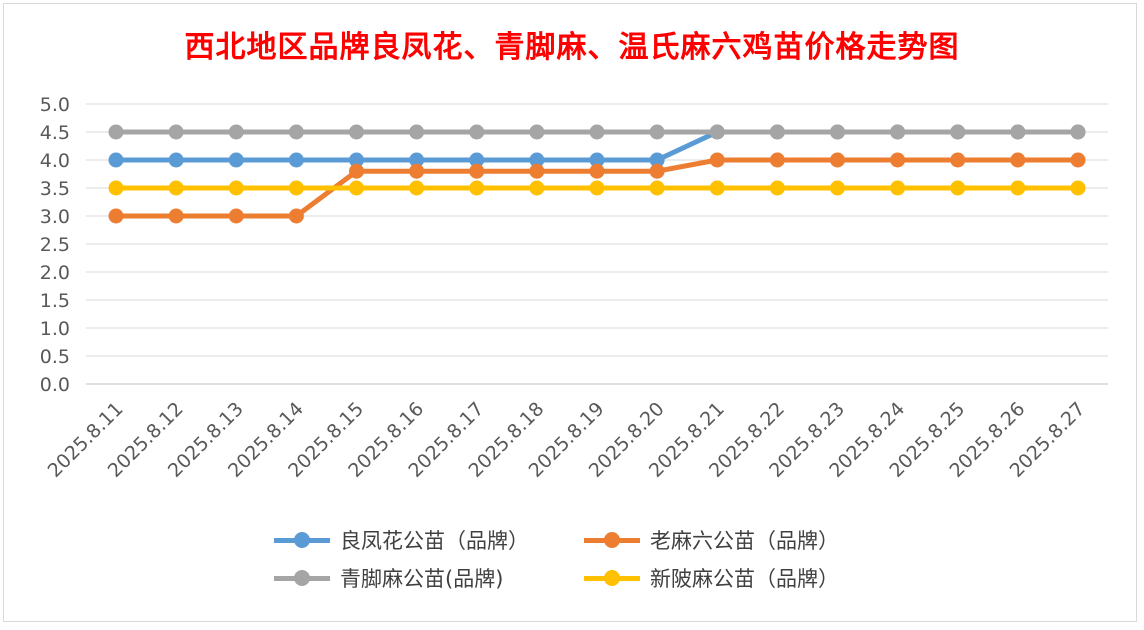  I want to click on legend-item-lfh: 良凤花公苗（品牌）, so click(425, 540).